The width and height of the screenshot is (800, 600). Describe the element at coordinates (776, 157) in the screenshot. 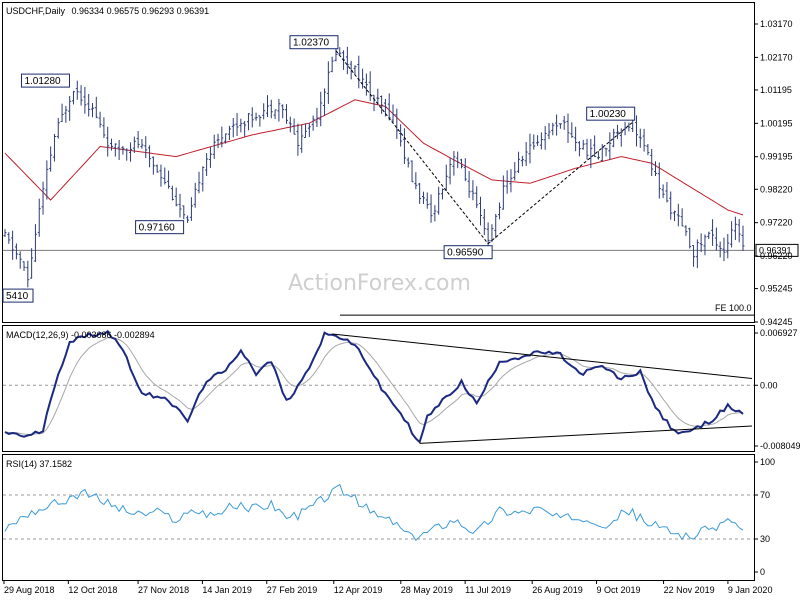

I see `price-ytick-label: 0.99195` at that location.